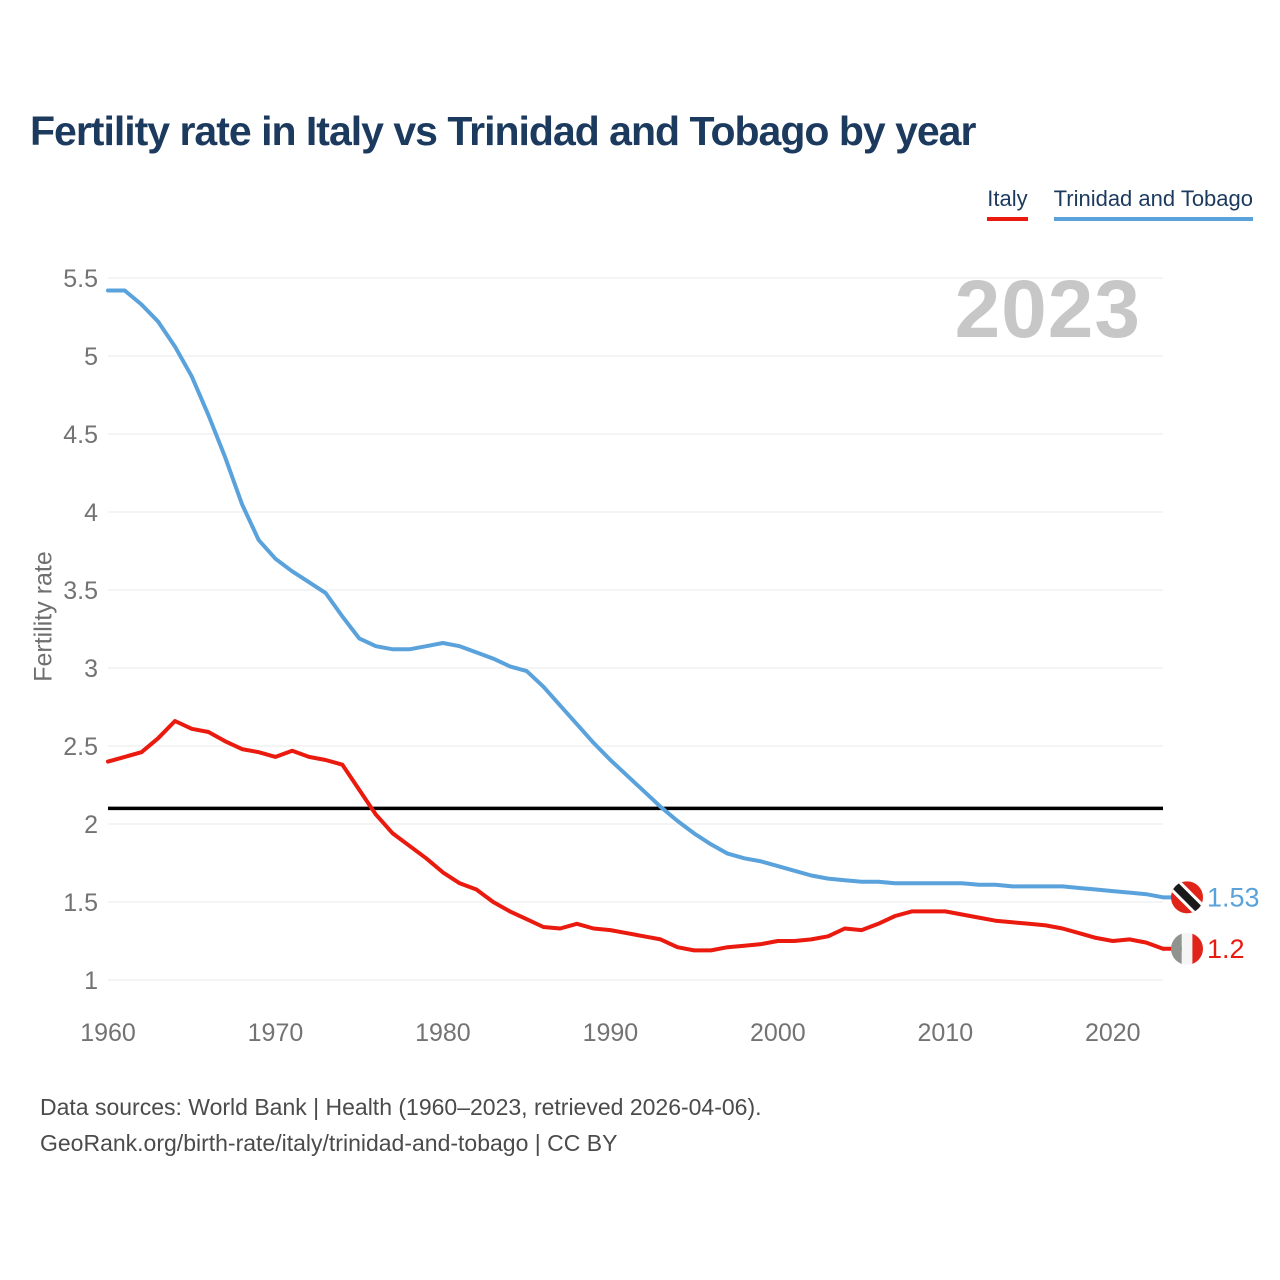 The width and height of the screenshot is (1280, 1280). I want to click on y-tick-label: 1.5, so click(80, 903).